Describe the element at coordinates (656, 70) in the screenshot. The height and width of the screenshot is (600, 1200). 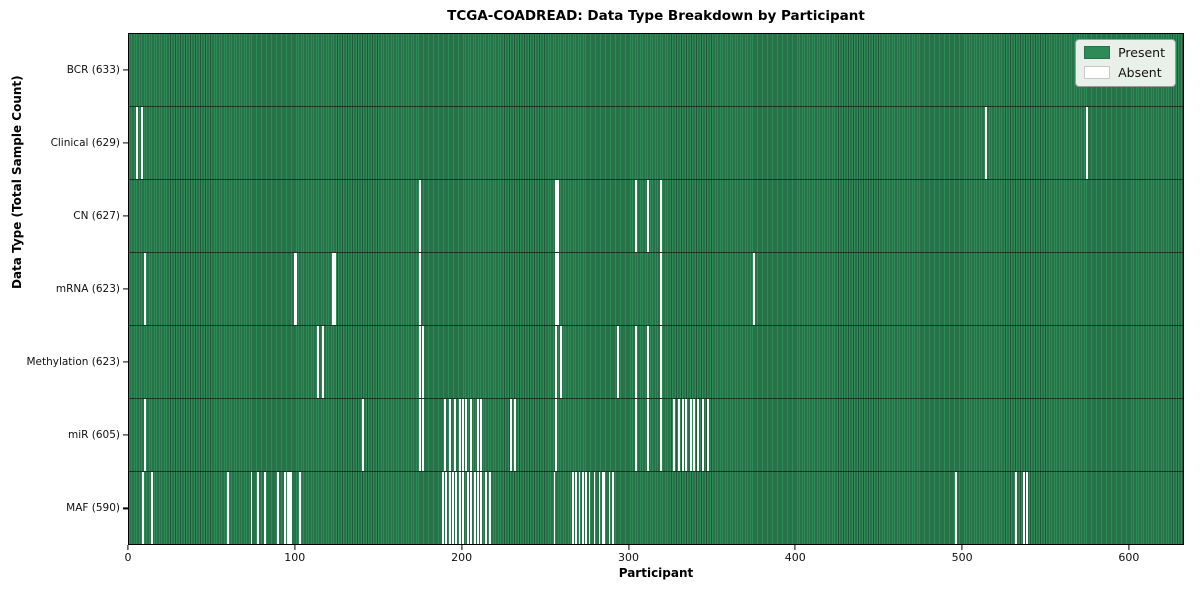
I see `heatmap-row-bcr` at that location.